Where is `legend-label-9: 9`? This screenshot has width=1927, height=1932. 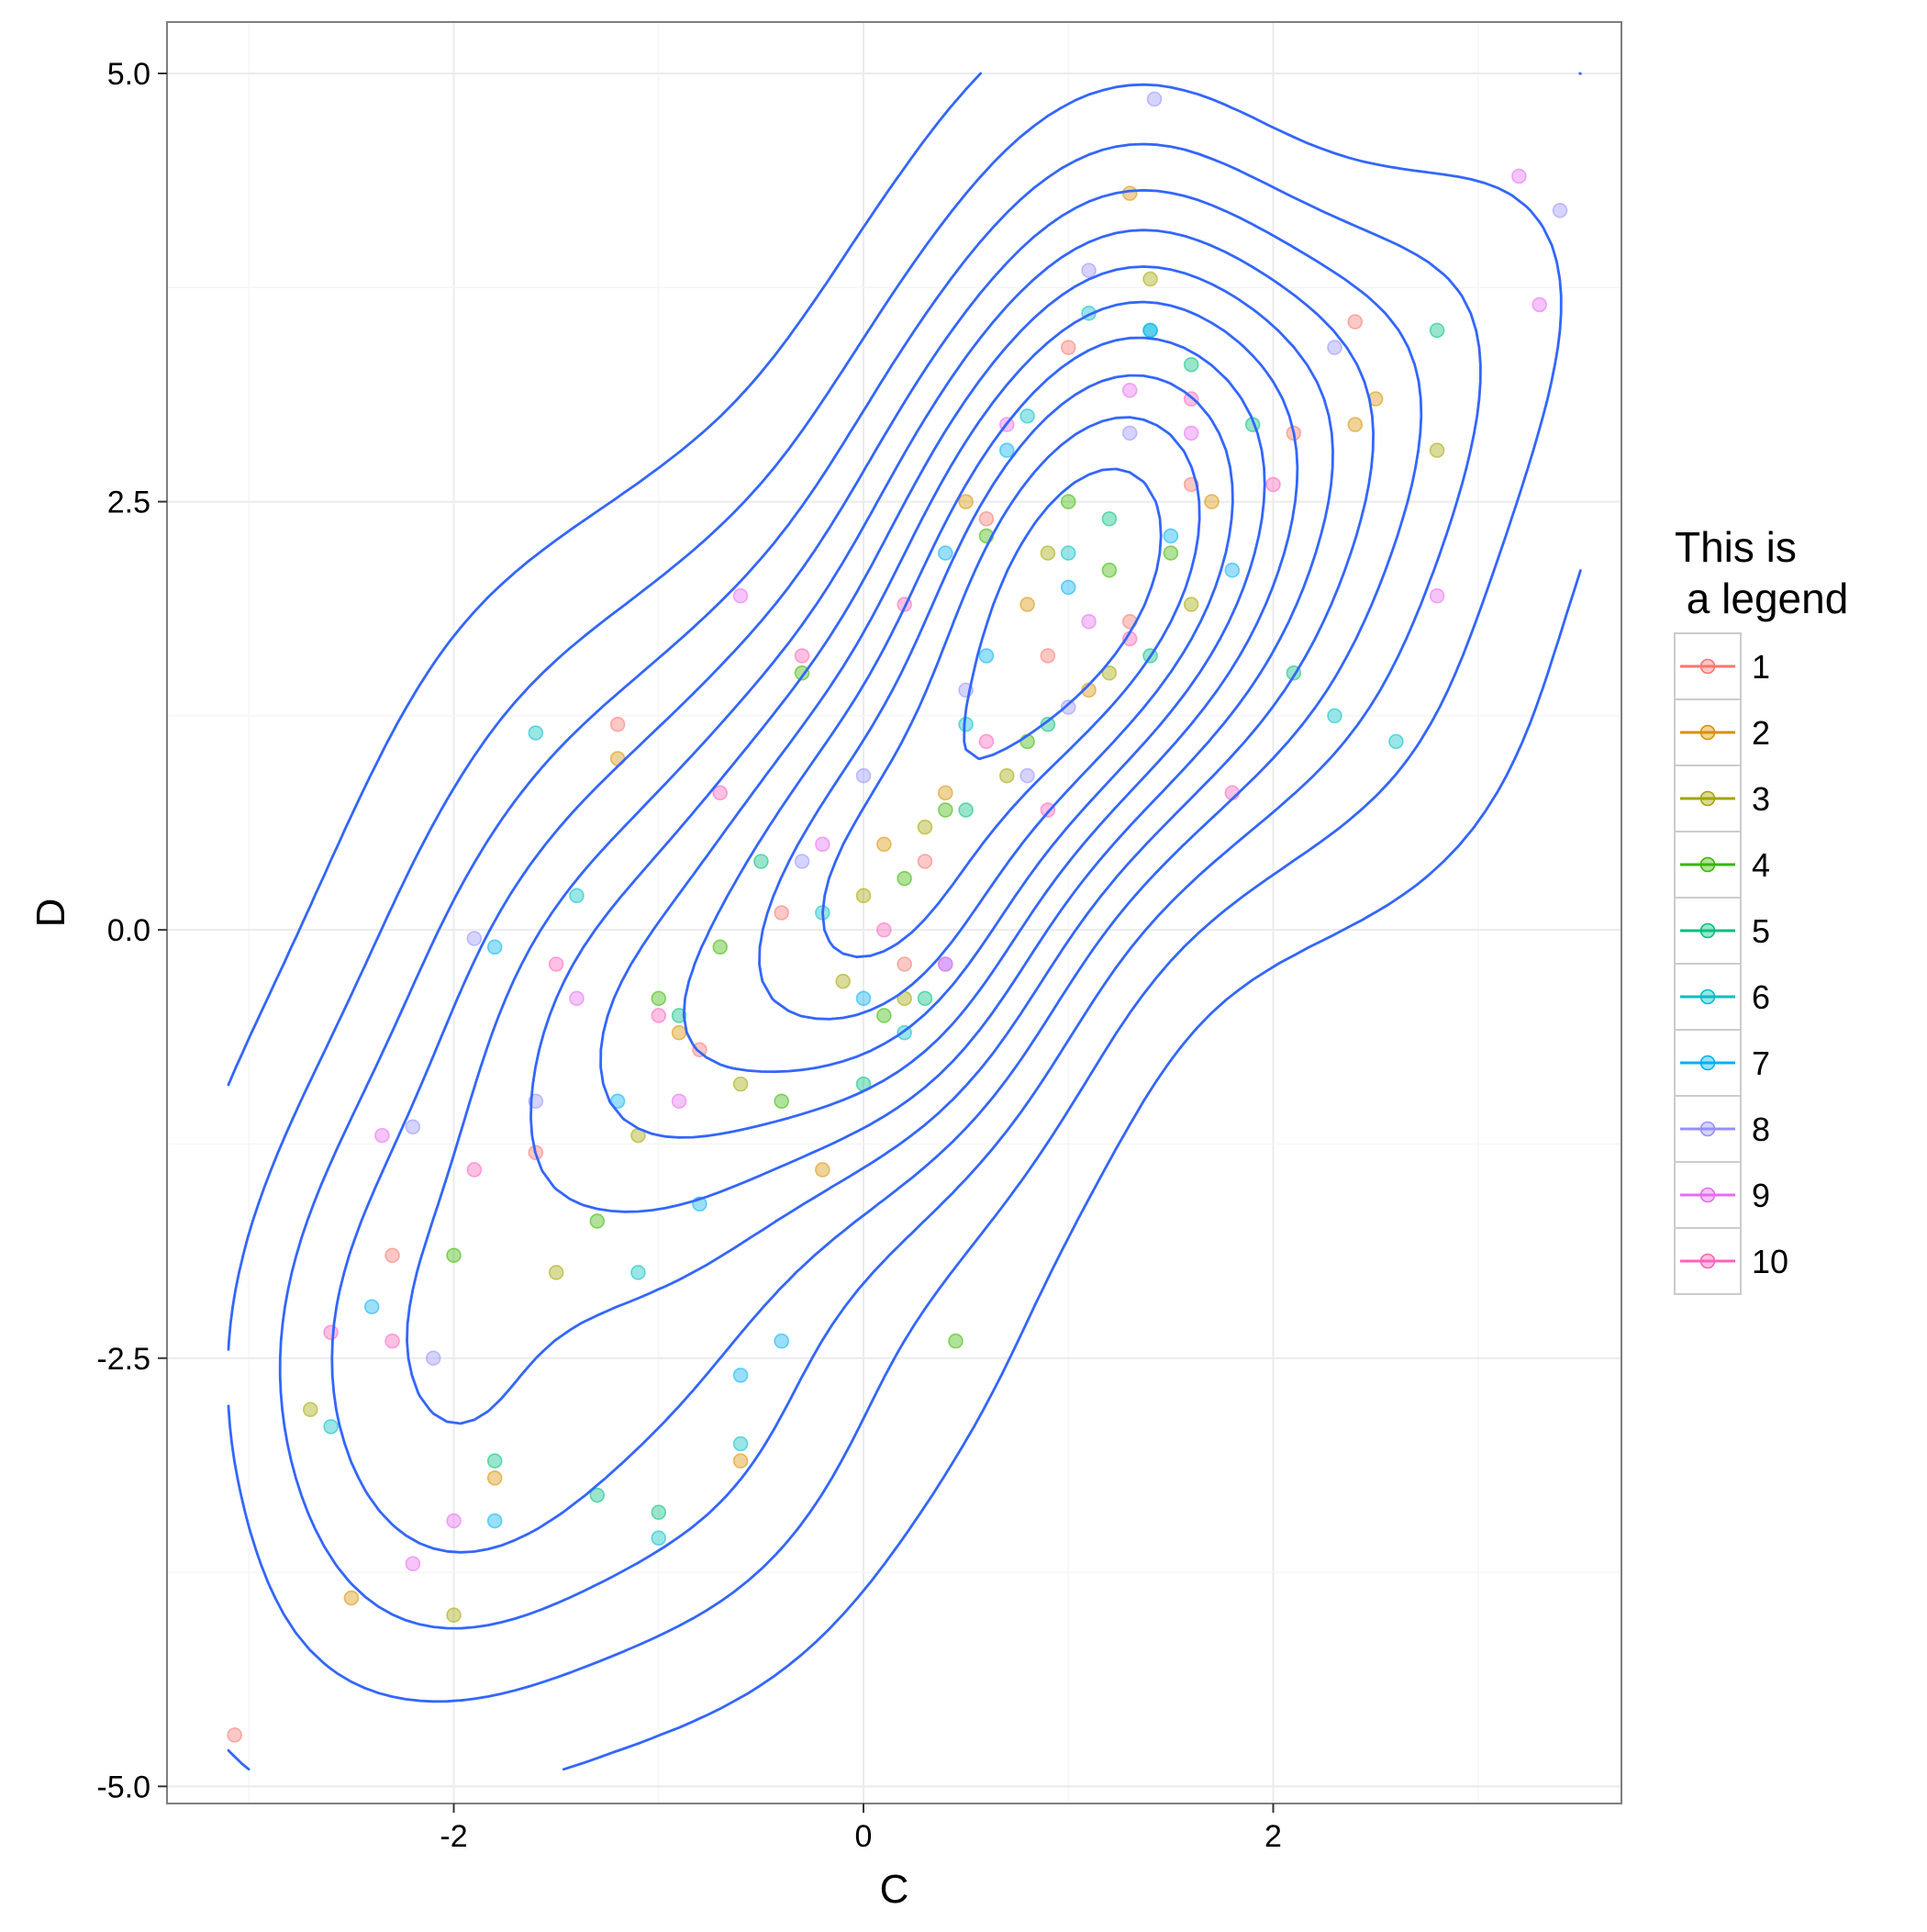
legend-label-9: 9 is located at coordinates (1761, 1195).